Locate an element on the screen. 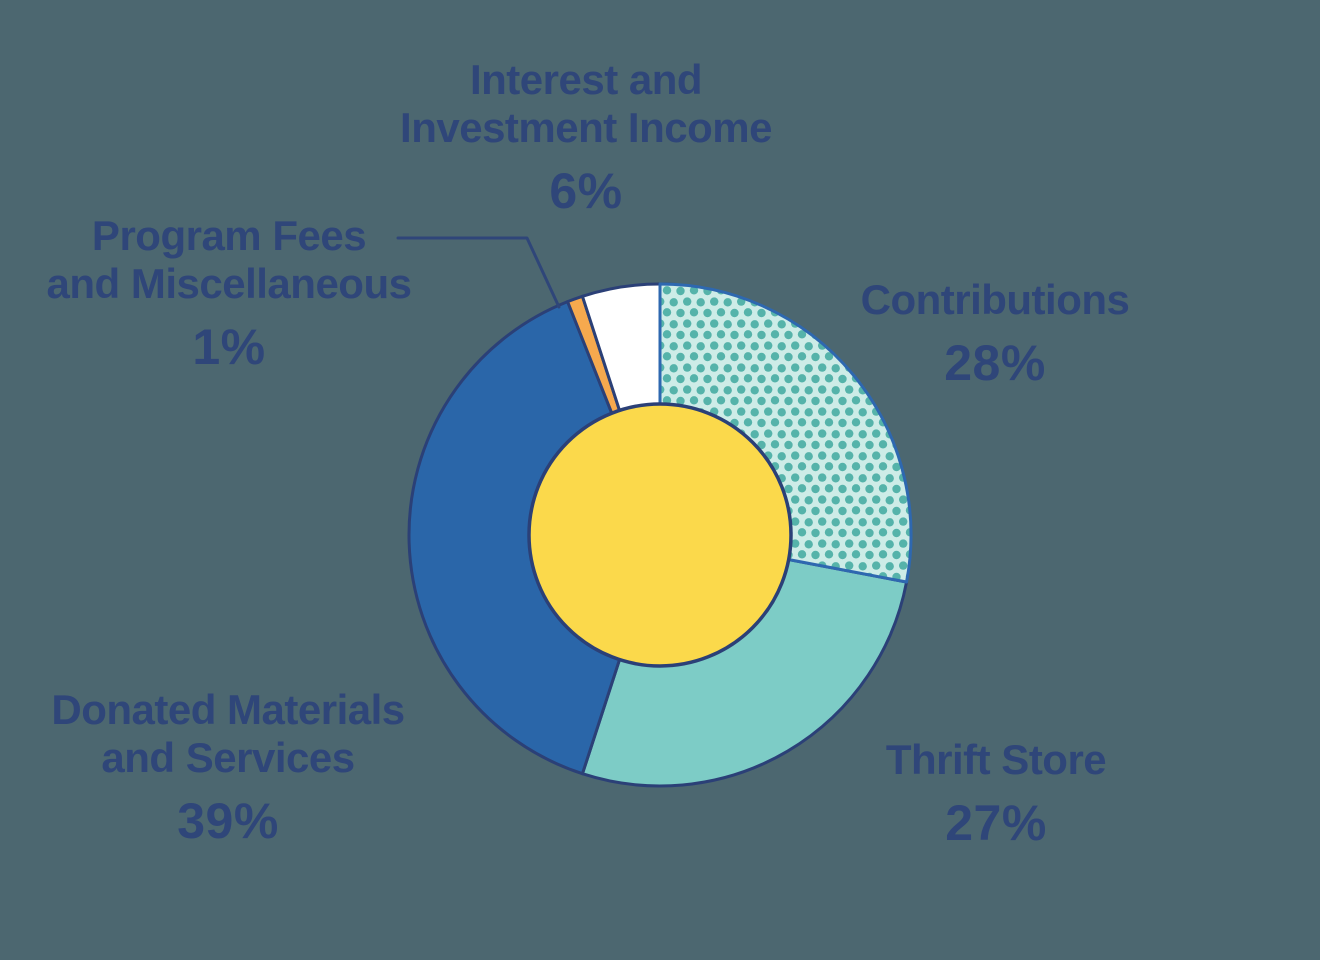  label-contributions: Contributions 28% is located at coordinates (995, 333).